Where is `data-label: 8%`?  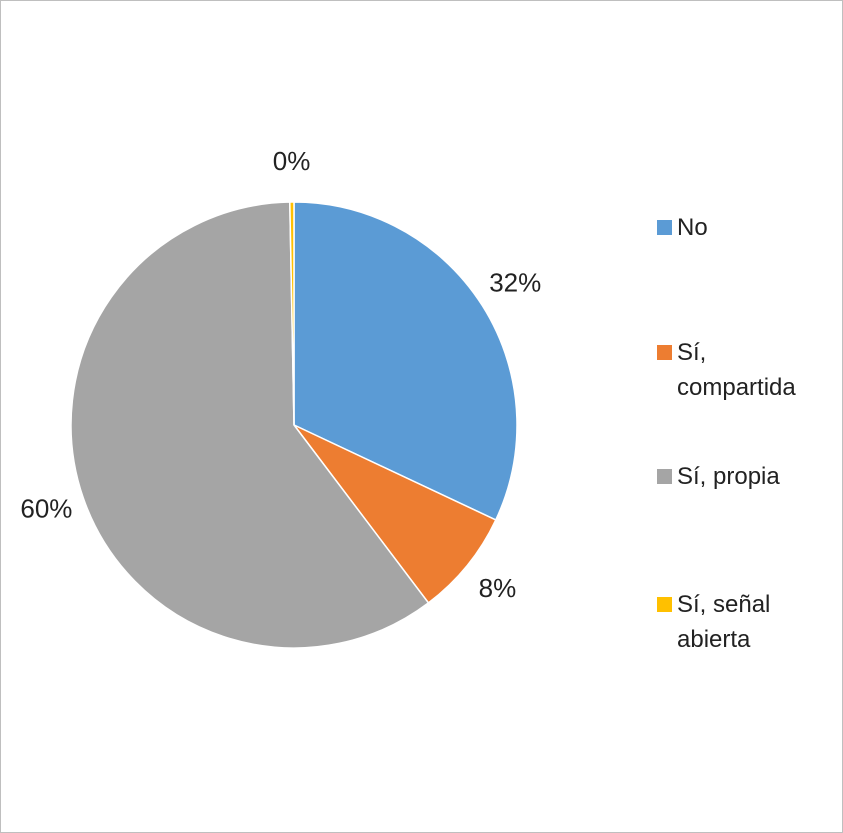 data-label: 8% is located at coordinates (498, 588).